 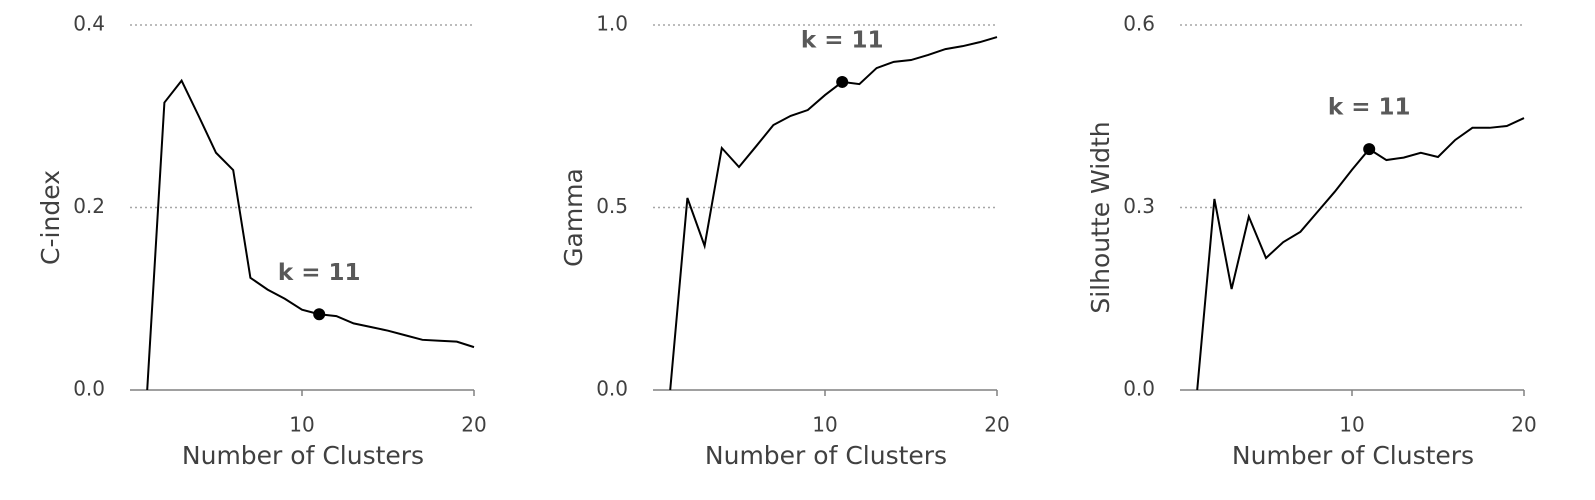 What do you see at coordinates (1139, 24) in the screenshot?
I see `y-tick-label: 0.6` at bounding box center [1139, 24].